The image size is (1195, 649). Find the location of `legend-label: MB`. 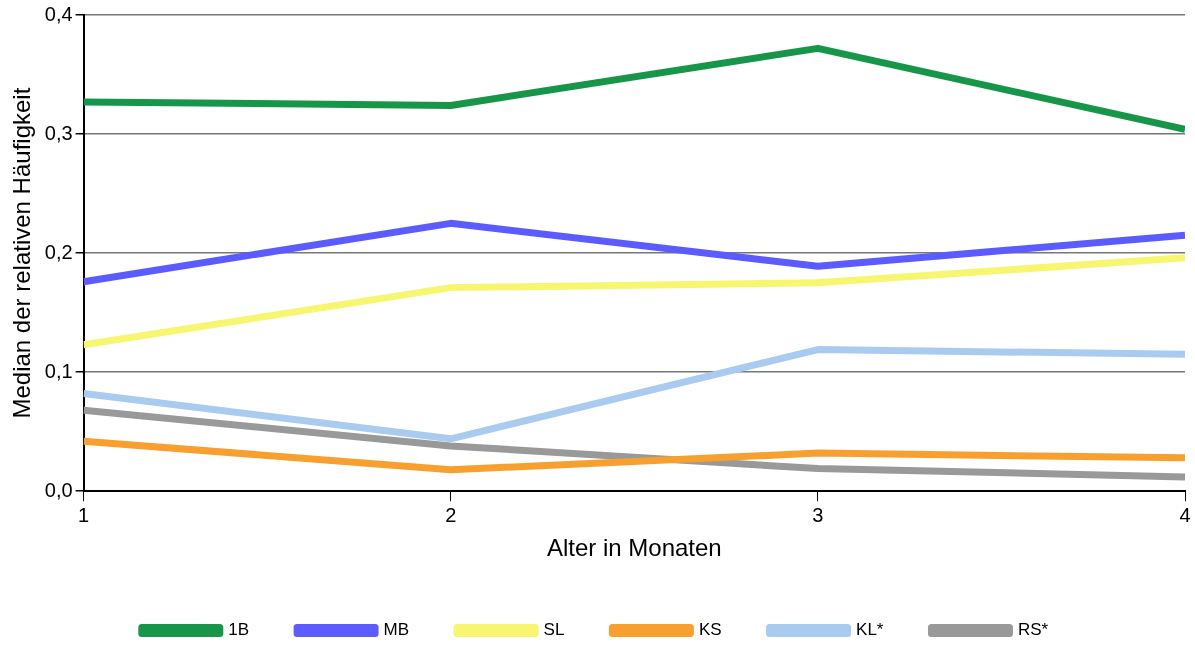

legend-label: MB is located at coordinates (396, 630).